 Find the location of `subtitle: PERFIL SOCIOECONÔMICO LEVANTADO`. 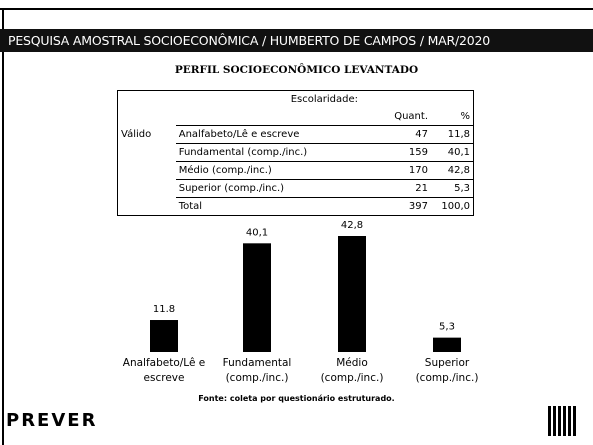

subtitle: PERFIL SOCIOECONÔMICO LEVANTADO is located at coordinates (296, 70).